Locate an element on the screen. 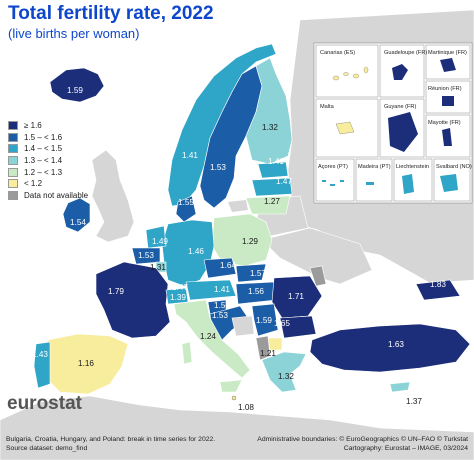  legend-item: 1.2 – < 1.3 is located at coordinates (48, 172).